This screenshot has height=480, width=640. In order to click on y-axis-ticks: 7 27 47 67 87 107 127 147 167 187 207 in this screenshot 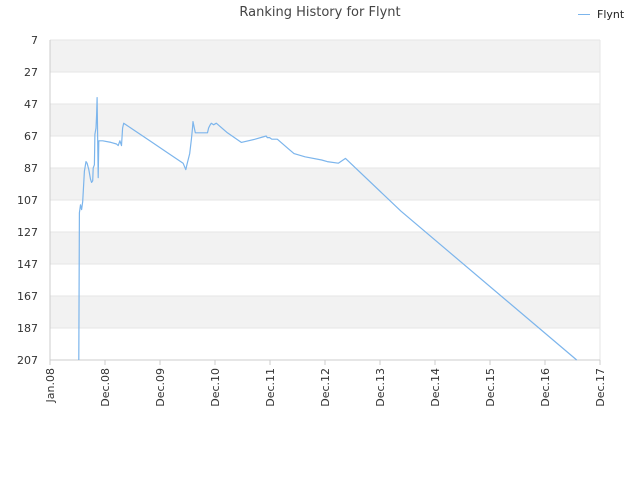, I will do `click(27, 200)`.